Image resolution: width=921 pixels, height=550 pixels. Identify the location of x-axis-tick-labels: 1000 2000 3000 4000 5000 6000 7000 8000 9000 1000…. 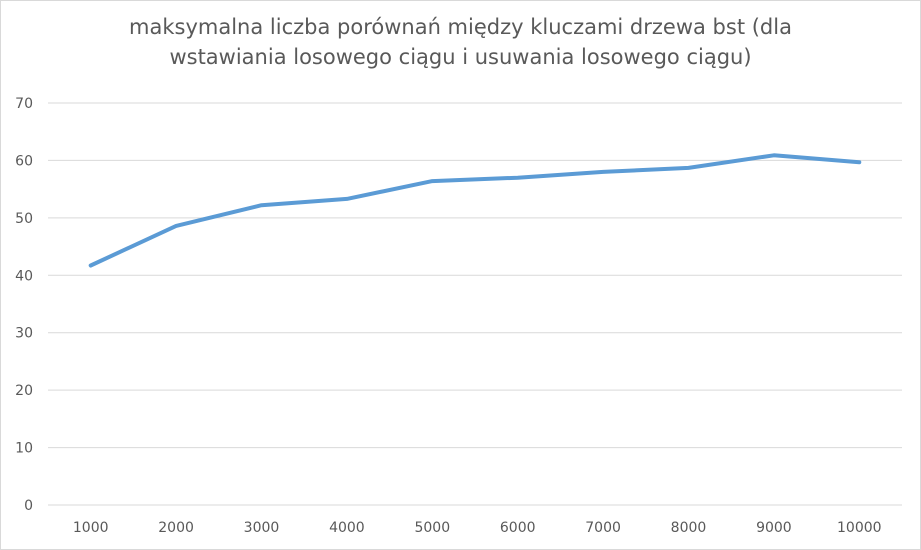
(477, 528).